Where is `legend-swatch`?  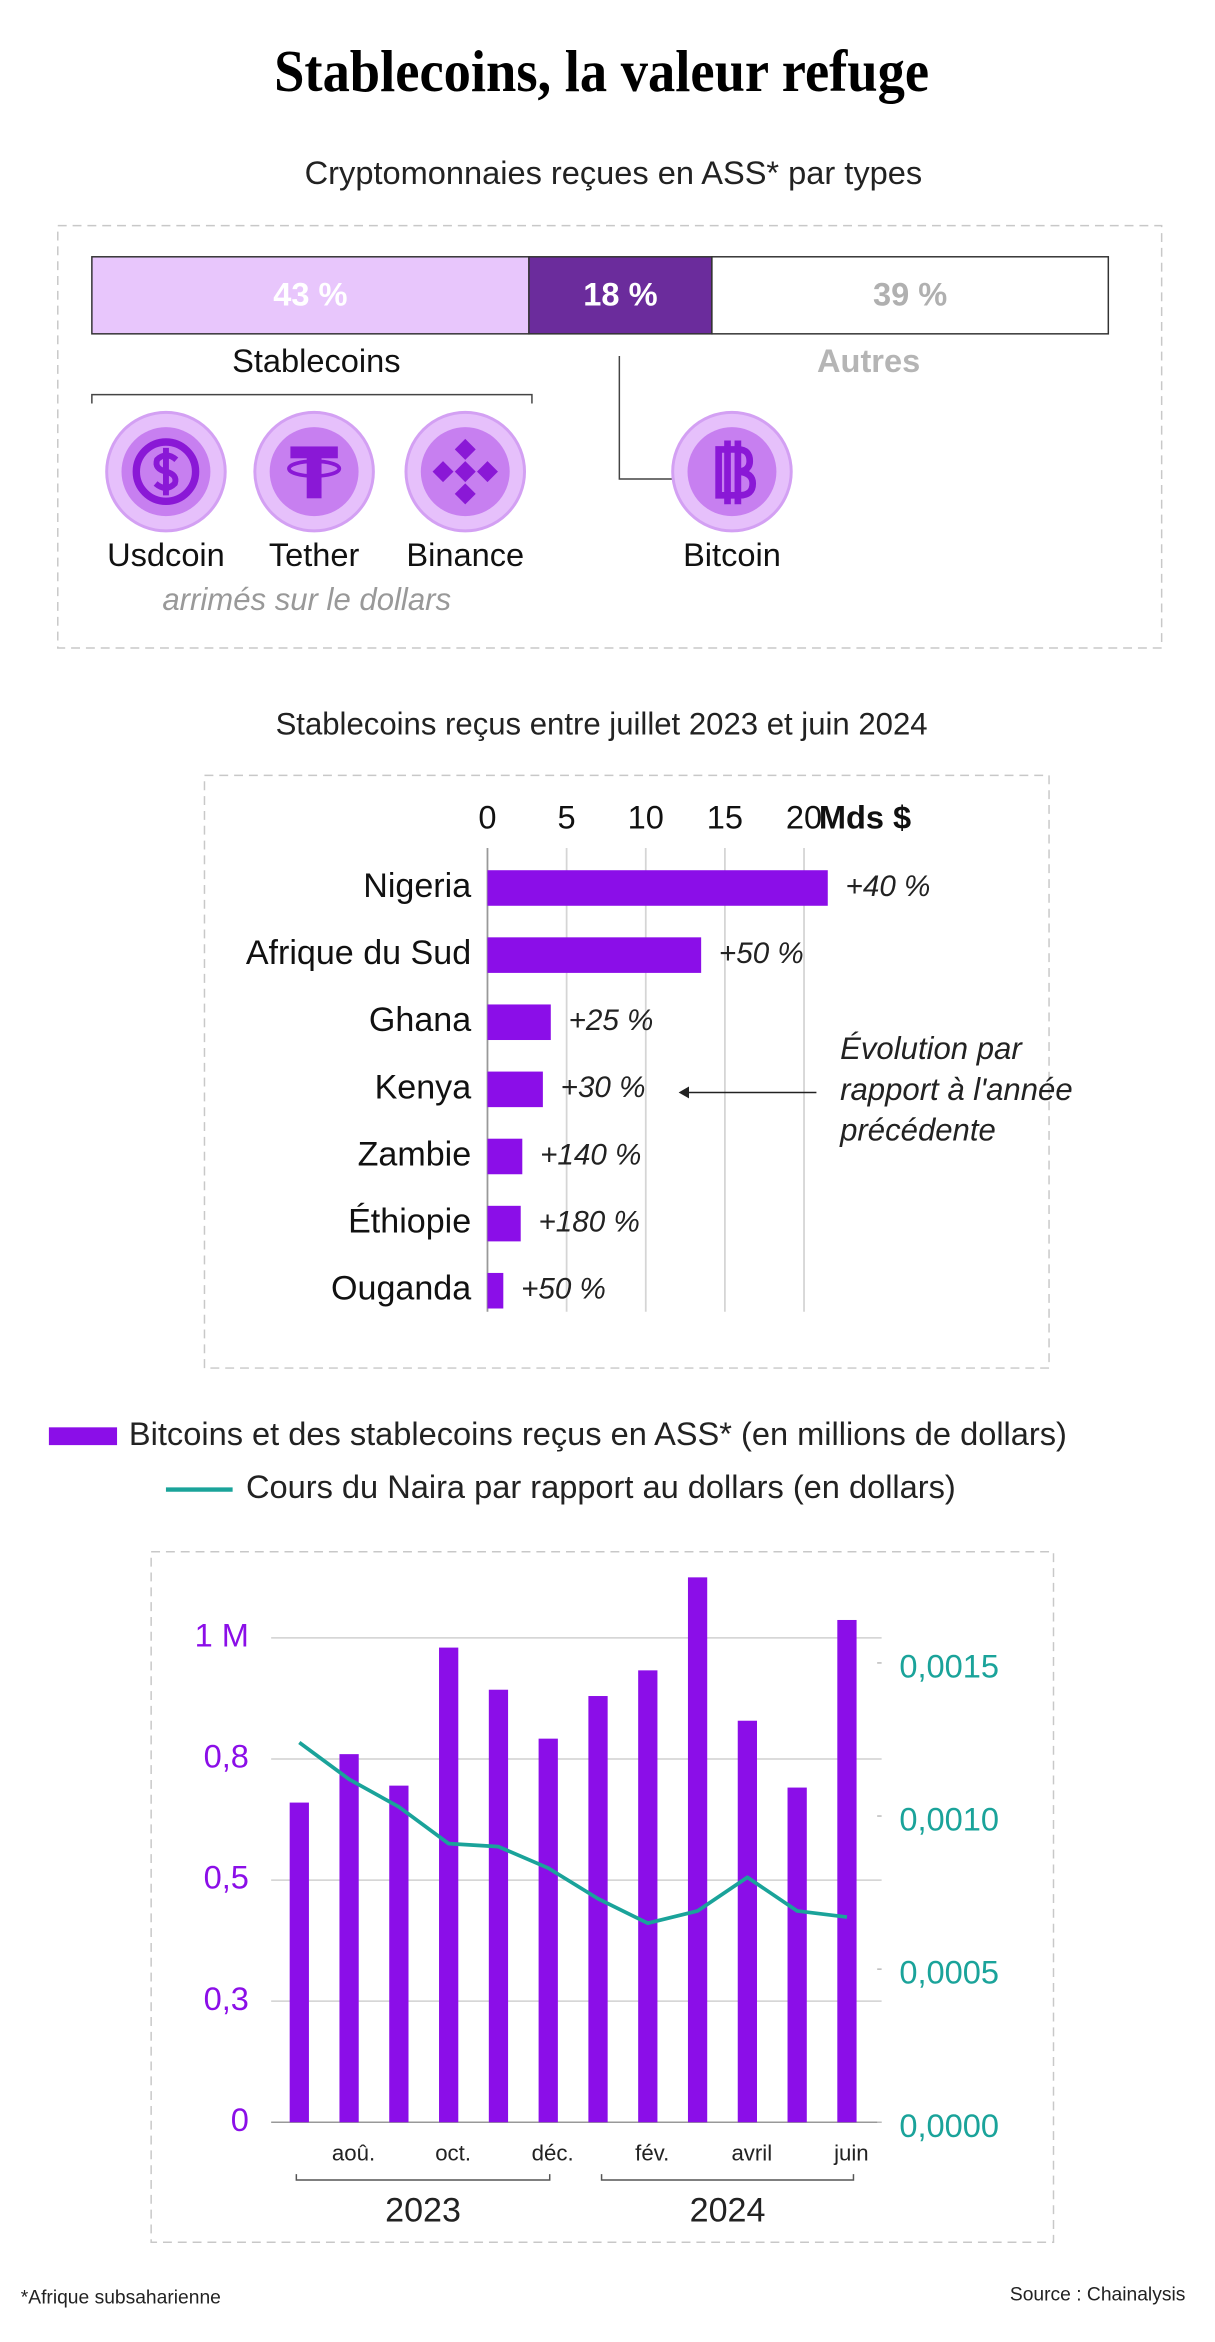
legend-swatch is located at coordinates (83, 1436).